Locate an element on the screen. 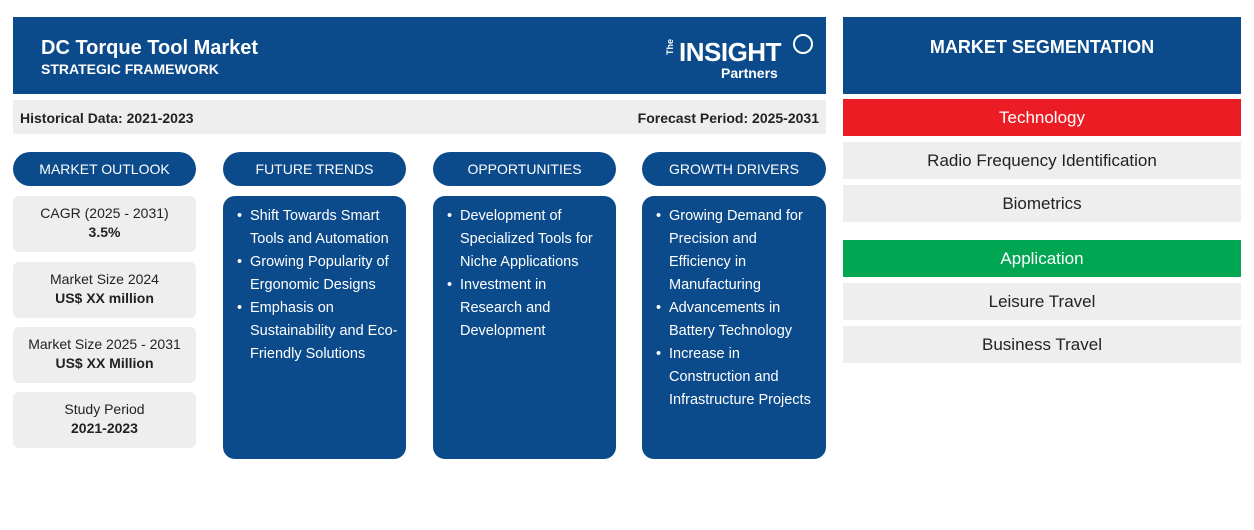 The height and width of the screenshot is (530, 1254). stat-study-period: Study Period 2021-2023 is located at coordinates (104, 420).